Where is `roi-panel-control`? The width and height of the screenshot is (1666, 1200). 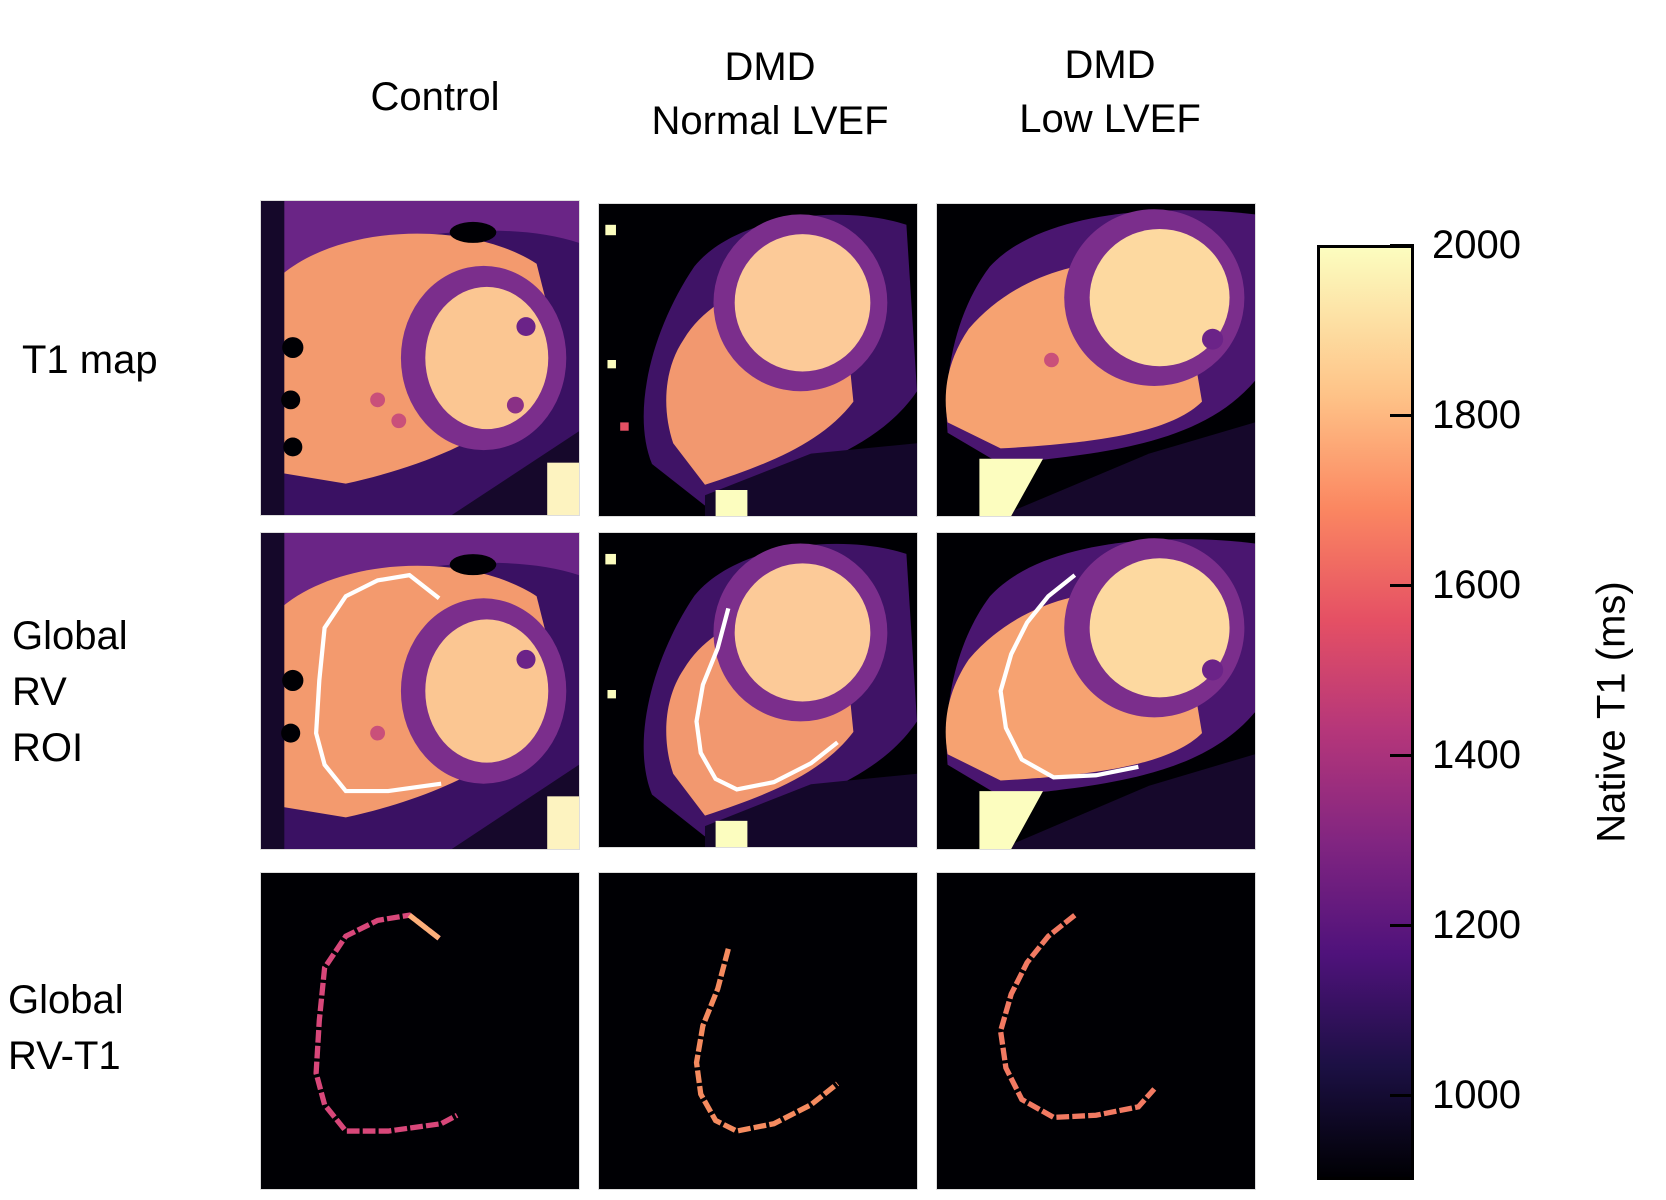
roi-panel-control is located at coordinates (420, 691).